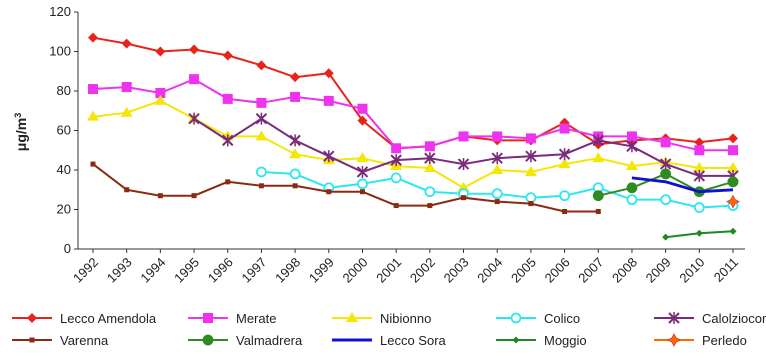 The width and height of the screenshot is (766, 354). I want to click on y-axis-title: μg/m3, so click(21, 132).